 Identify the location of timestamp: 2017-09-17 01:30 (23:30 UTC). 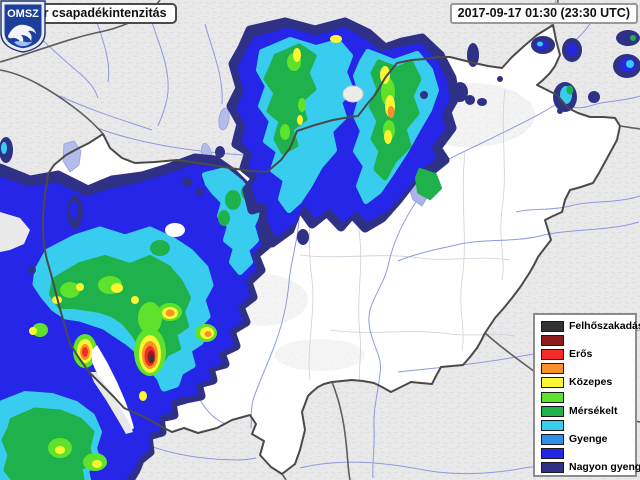
(543, 13).